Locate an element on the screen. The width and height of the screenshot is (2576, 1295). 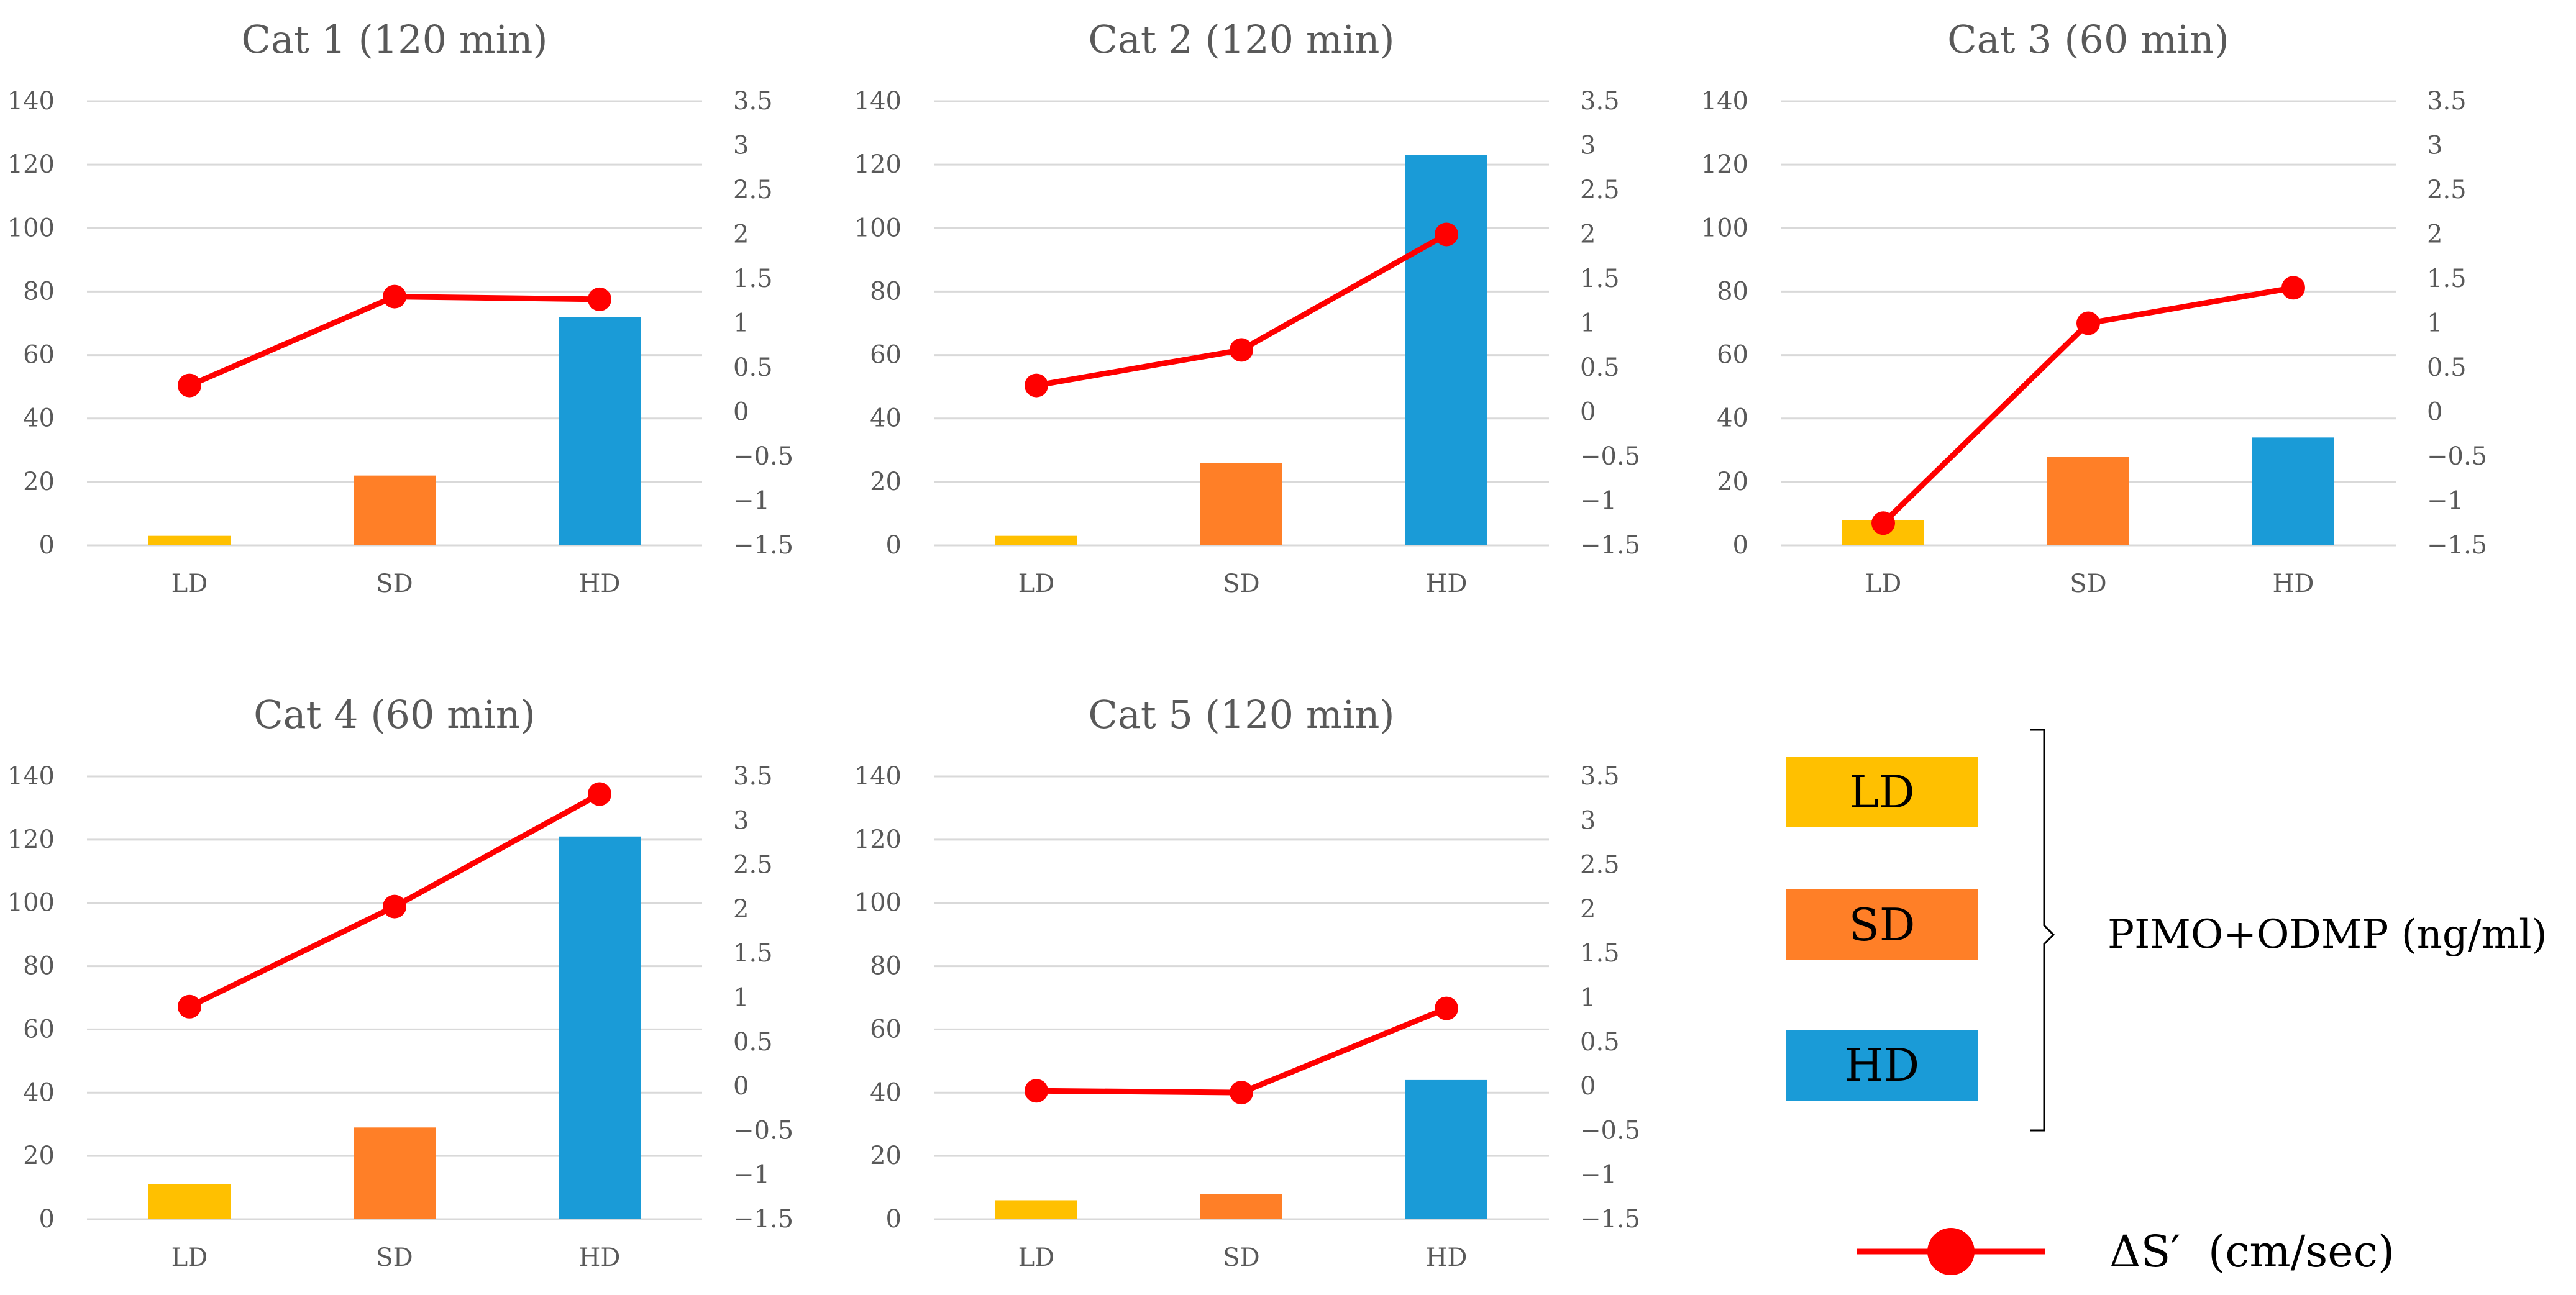
y2-tick-label: 1 is located at coordinates (1588, 998).